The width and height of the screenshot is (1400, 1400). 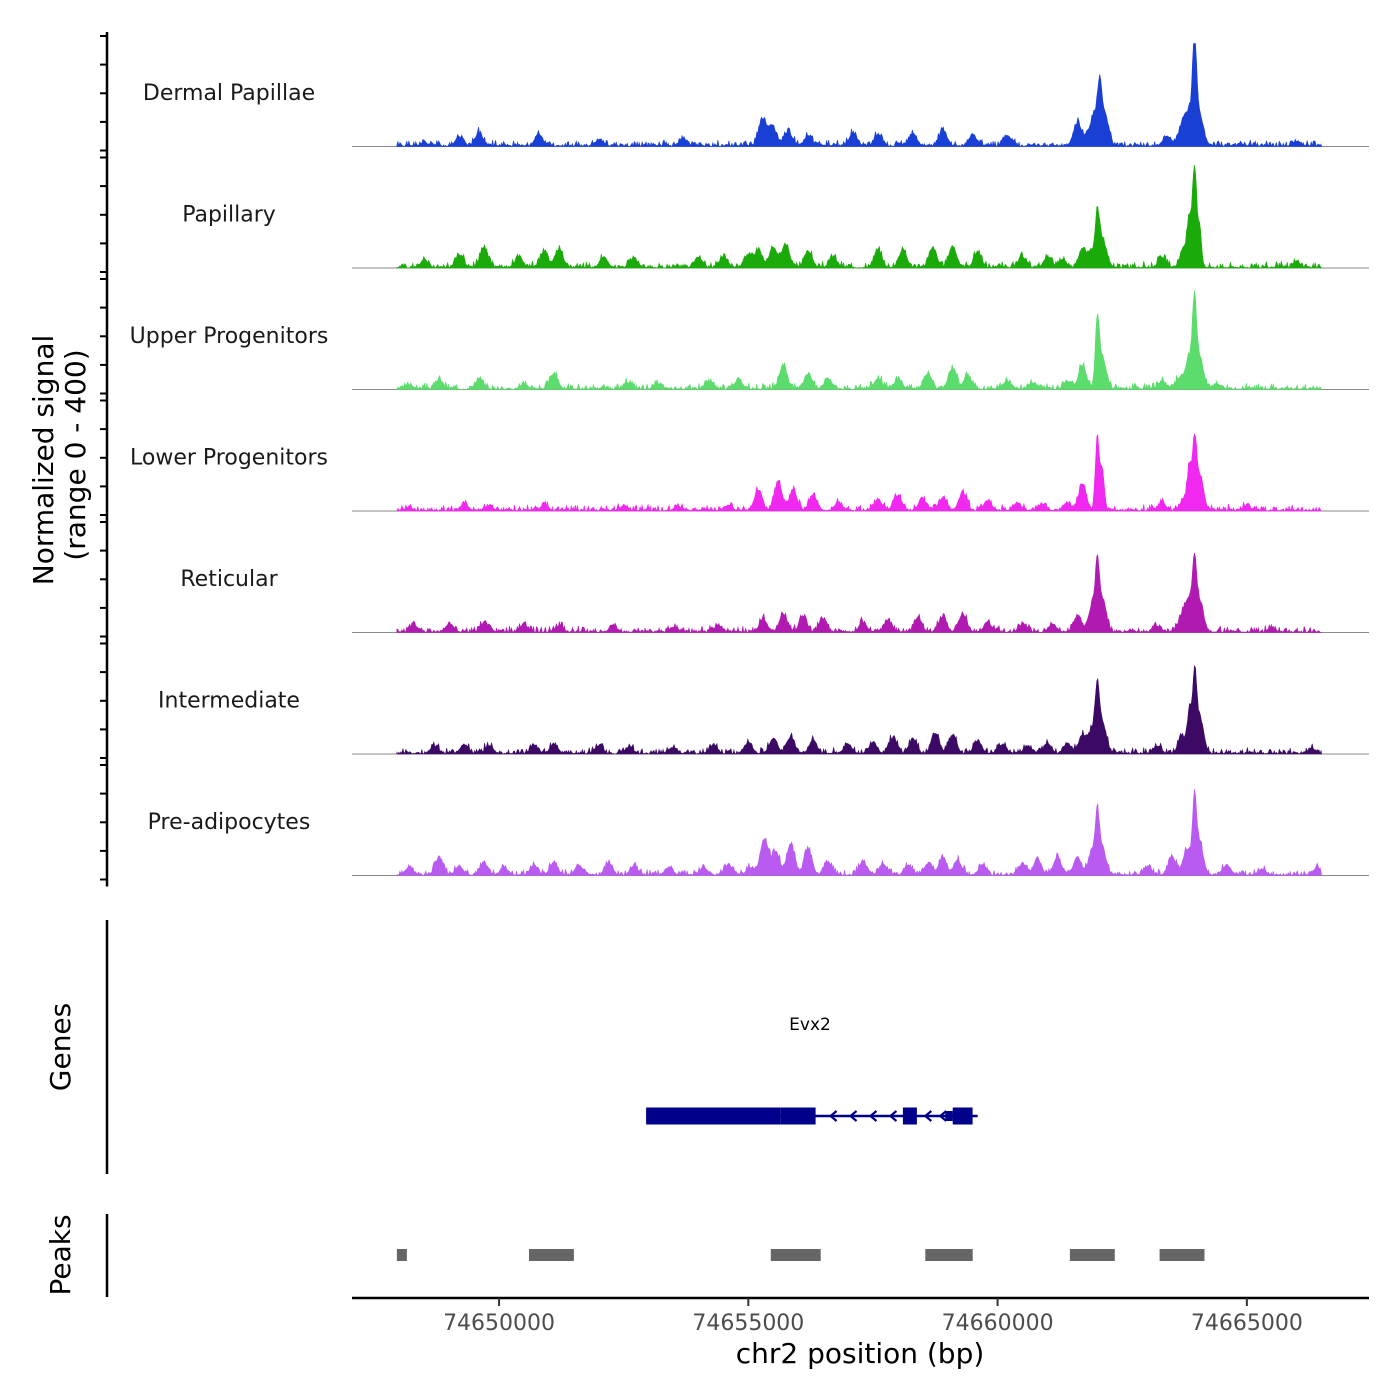 What do you see at coordinates (810, 1025) in the screenshot?
I see `gene-label-evx2: Evx2` at bounding box center [810, 1025].